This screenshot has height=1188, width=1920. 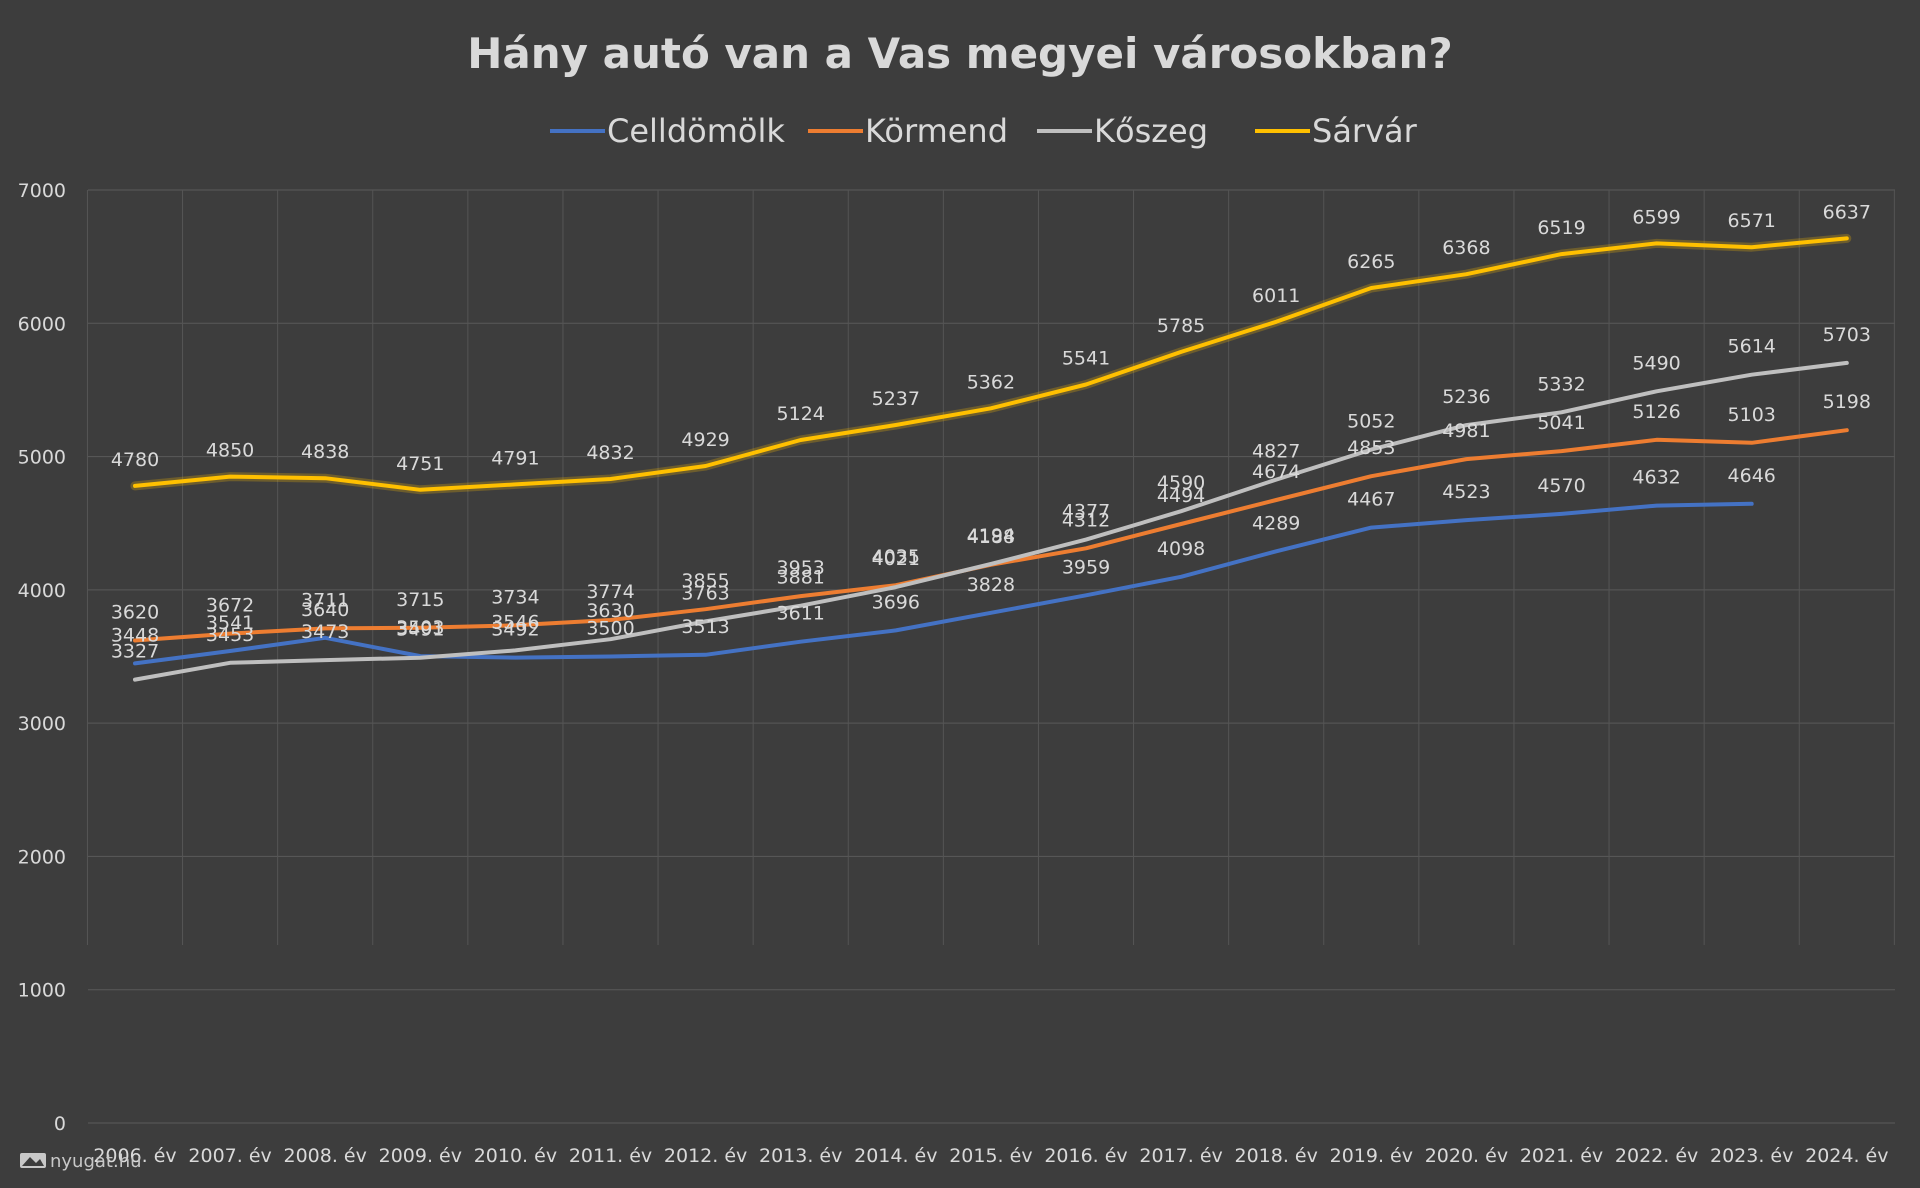 I want to click on data-label: 4035, so click(x=896, y=557).